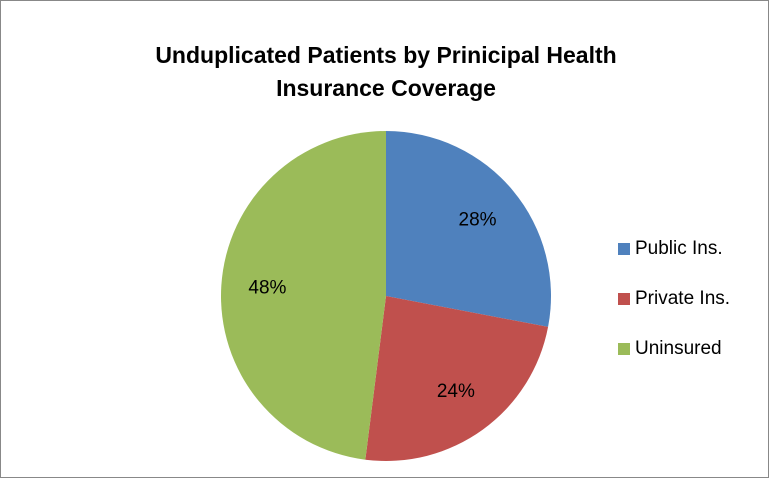 This screenshot has height=478, width=769. I want to click on data-label: 28%, so click(478, 219).